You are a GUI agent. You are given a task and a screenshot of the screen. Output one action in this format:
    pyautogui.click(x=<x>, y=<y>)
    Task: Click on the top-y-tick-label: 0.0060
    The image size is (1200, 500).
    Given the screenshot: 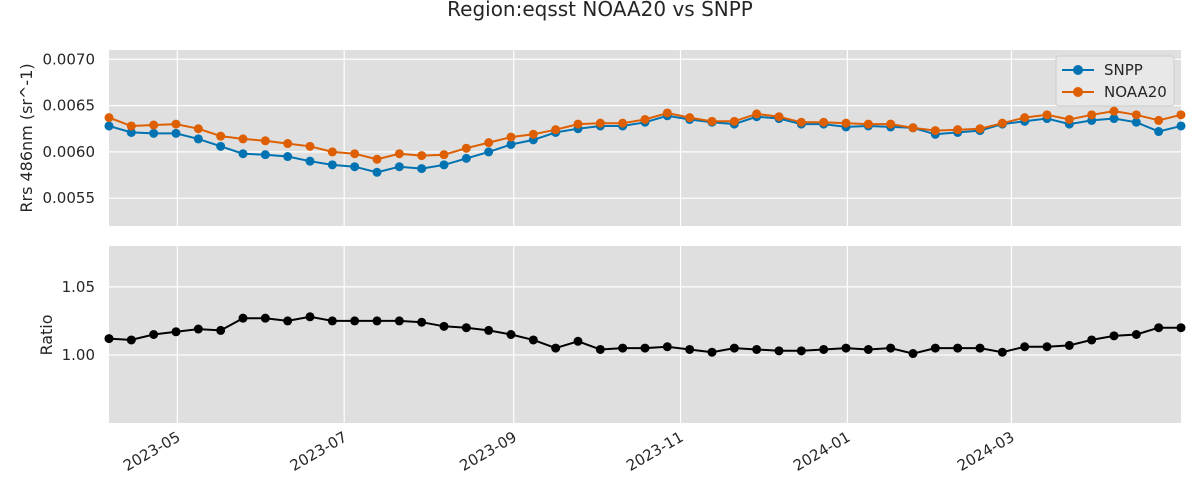 What is the action you would take?
    pyautogui.click(x=69, y=152)
    